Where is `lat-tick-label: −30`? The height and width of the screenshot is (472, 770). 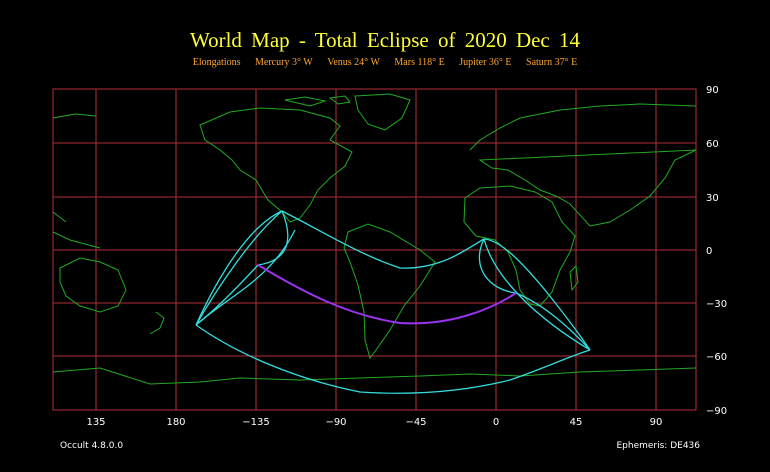
lat-tick-label: −30 is located at coordinates (716, 304).